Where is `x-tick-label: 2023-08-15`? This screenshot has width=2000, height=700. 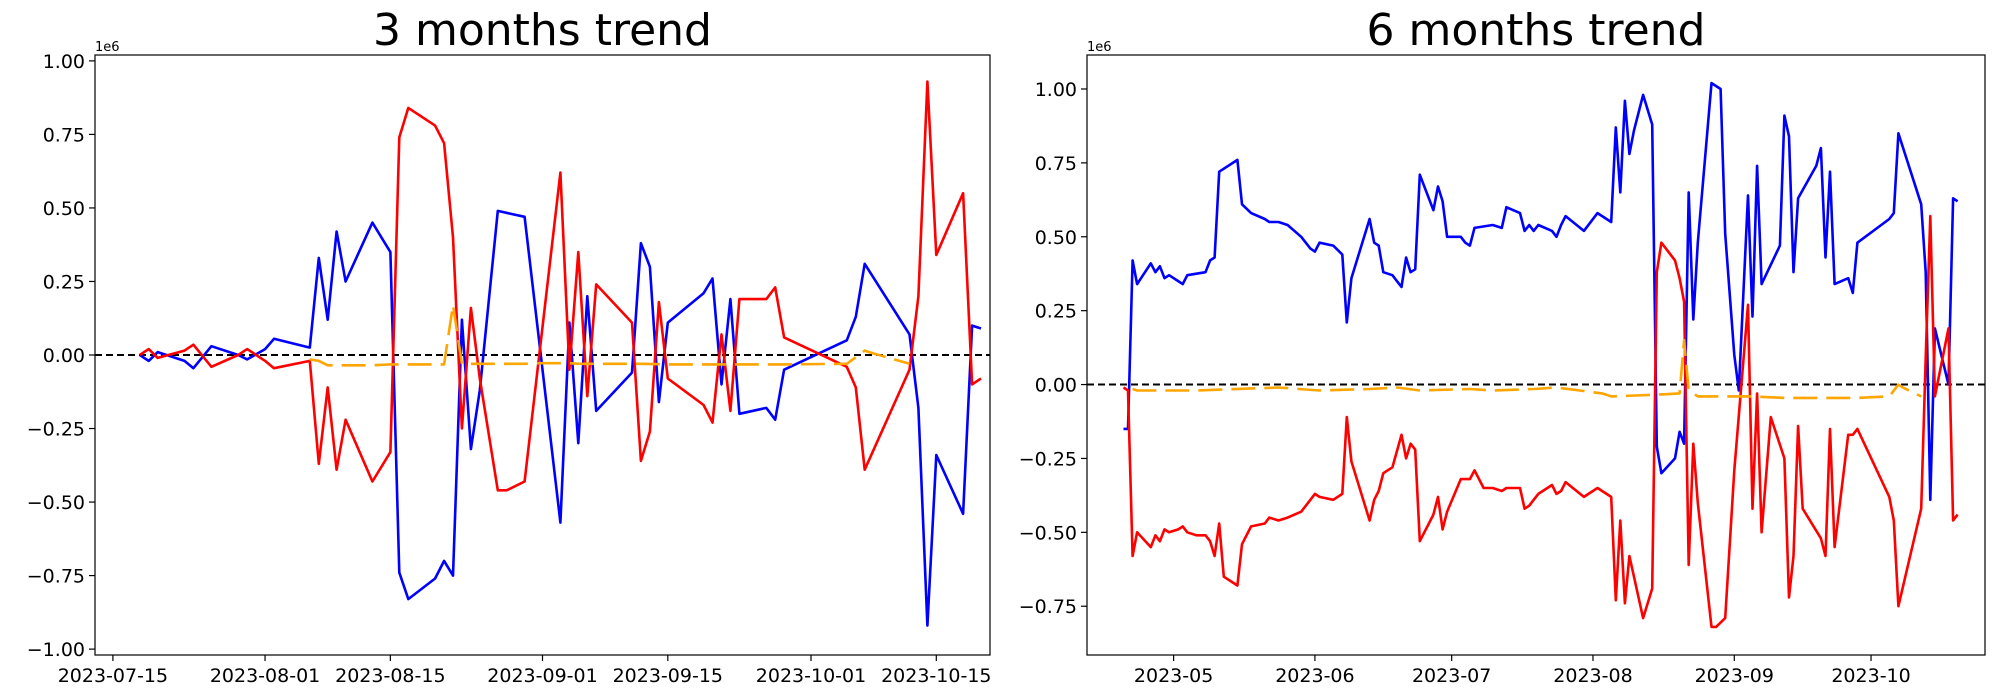 x-tick-label: 2023-08-15 is located at coordinates (390, 676).